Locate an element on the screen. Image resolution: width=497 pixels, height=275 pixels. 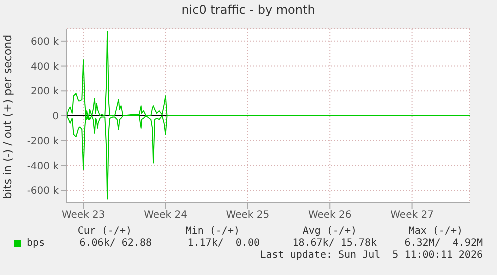
text: Cur (-/+) is located at coordinates (105, 231).